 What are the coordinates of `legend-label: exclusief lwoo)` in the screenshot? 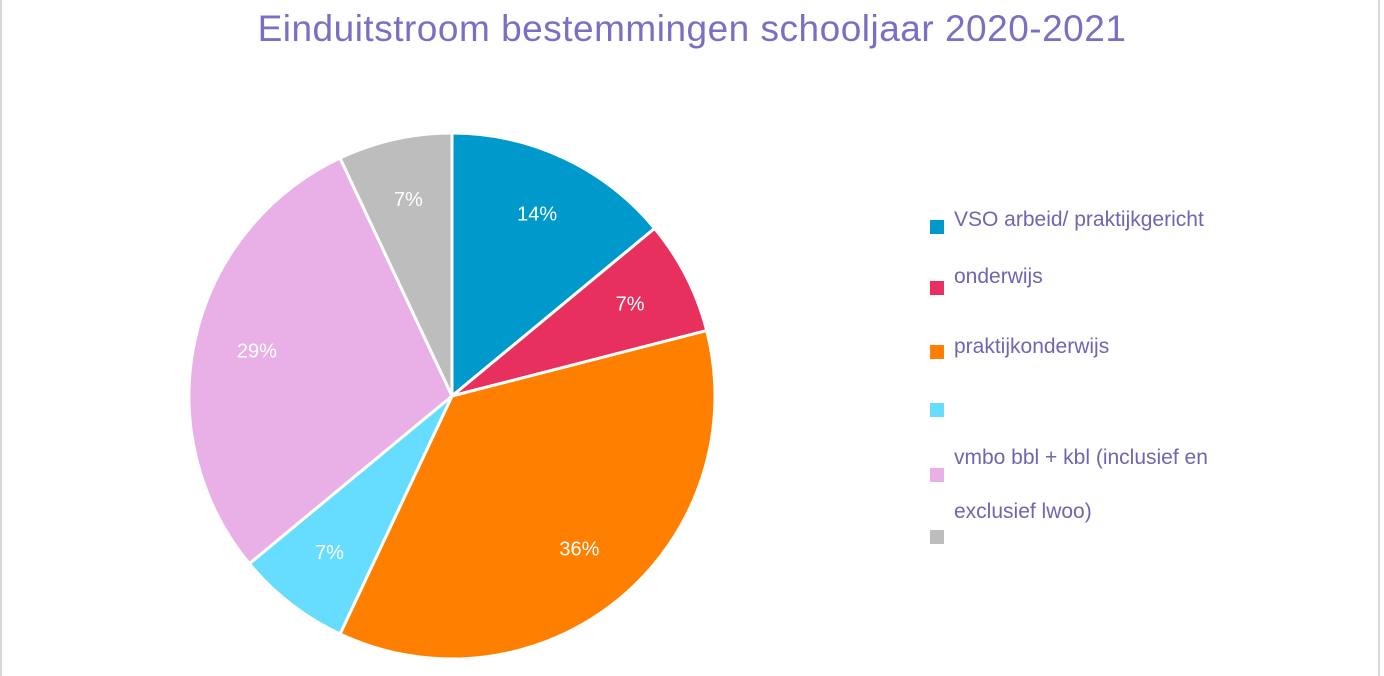 It's located at (1023, 511).